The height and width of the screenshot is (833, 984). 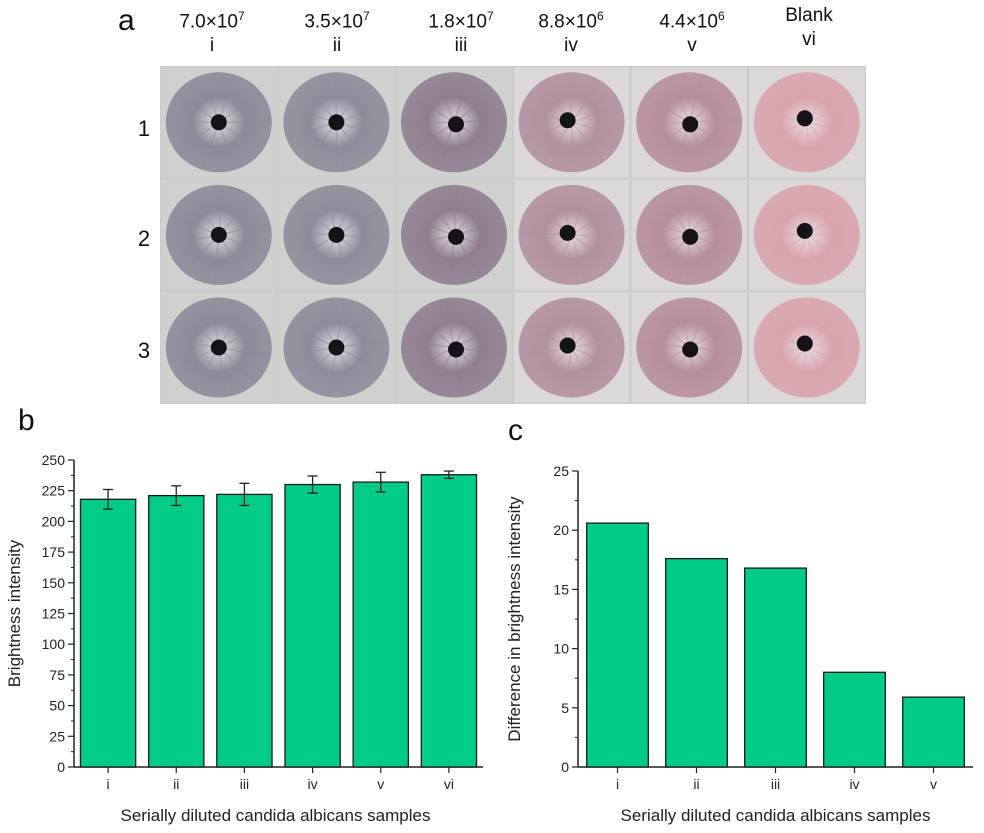 I want to click on y-tick-label: 225, so click(x=54, y=491).